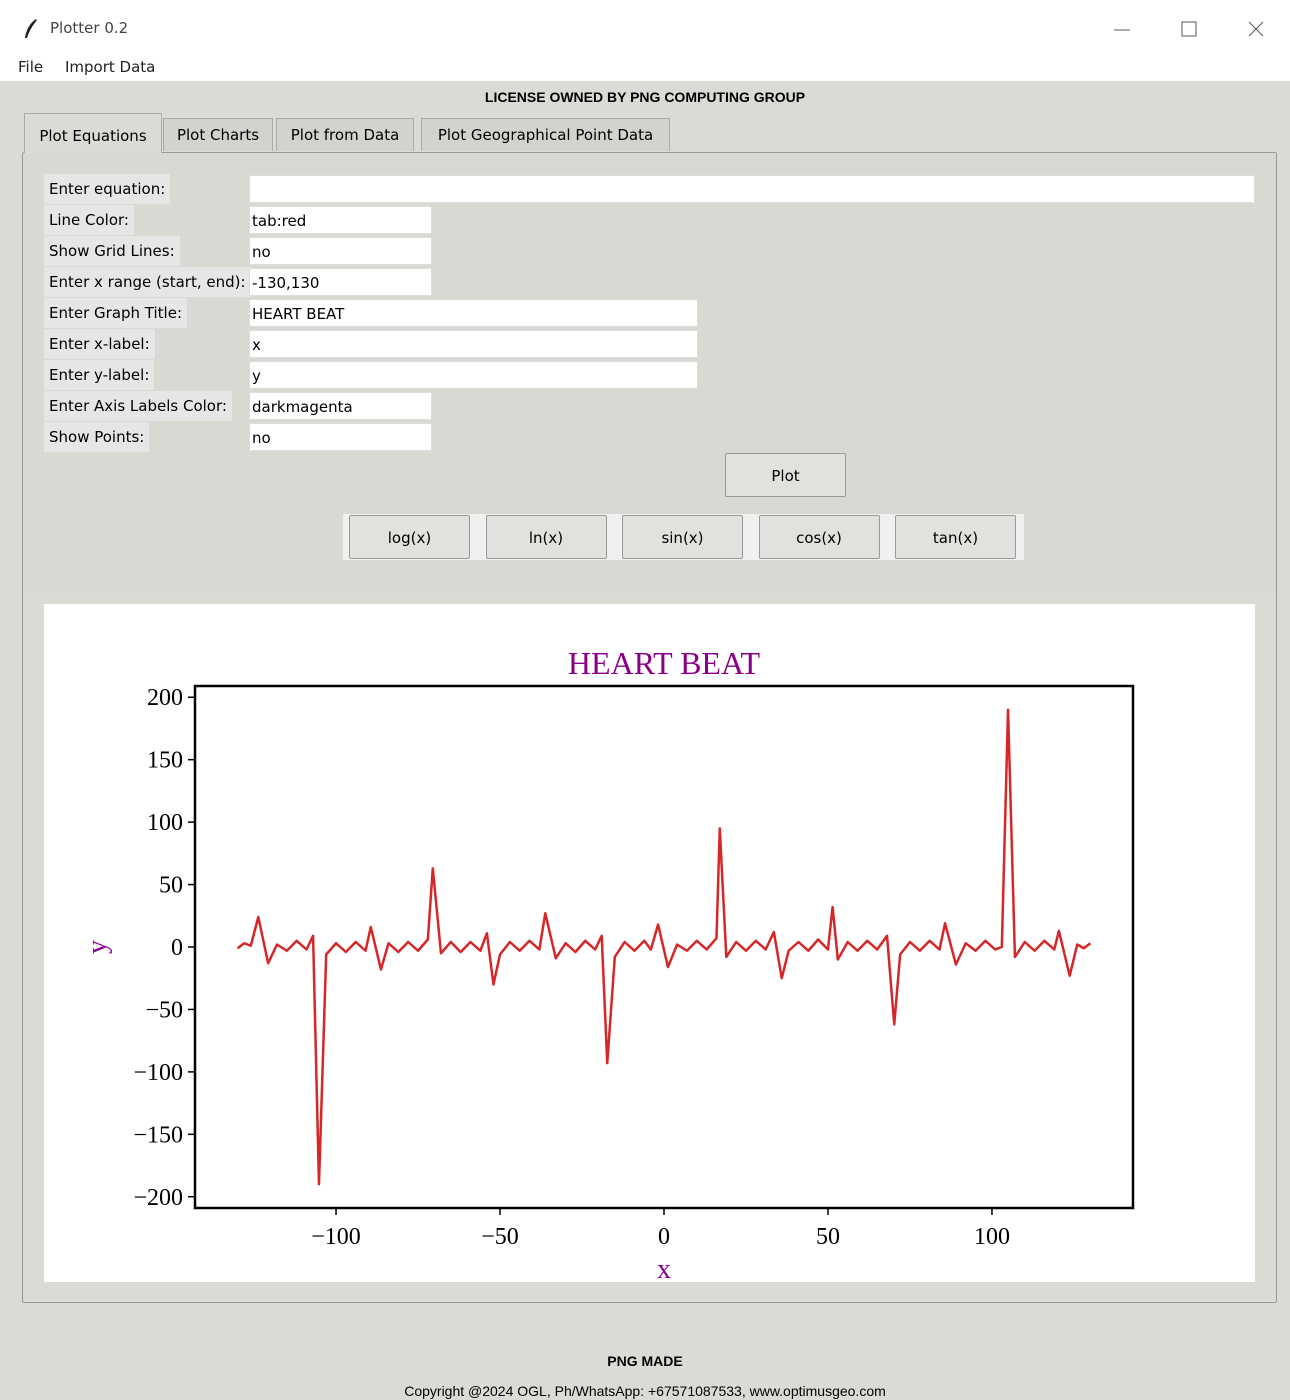  Describe the element at coordinates (165, 698) in the screenshot. I see `y-tick-label: 200` at that location.